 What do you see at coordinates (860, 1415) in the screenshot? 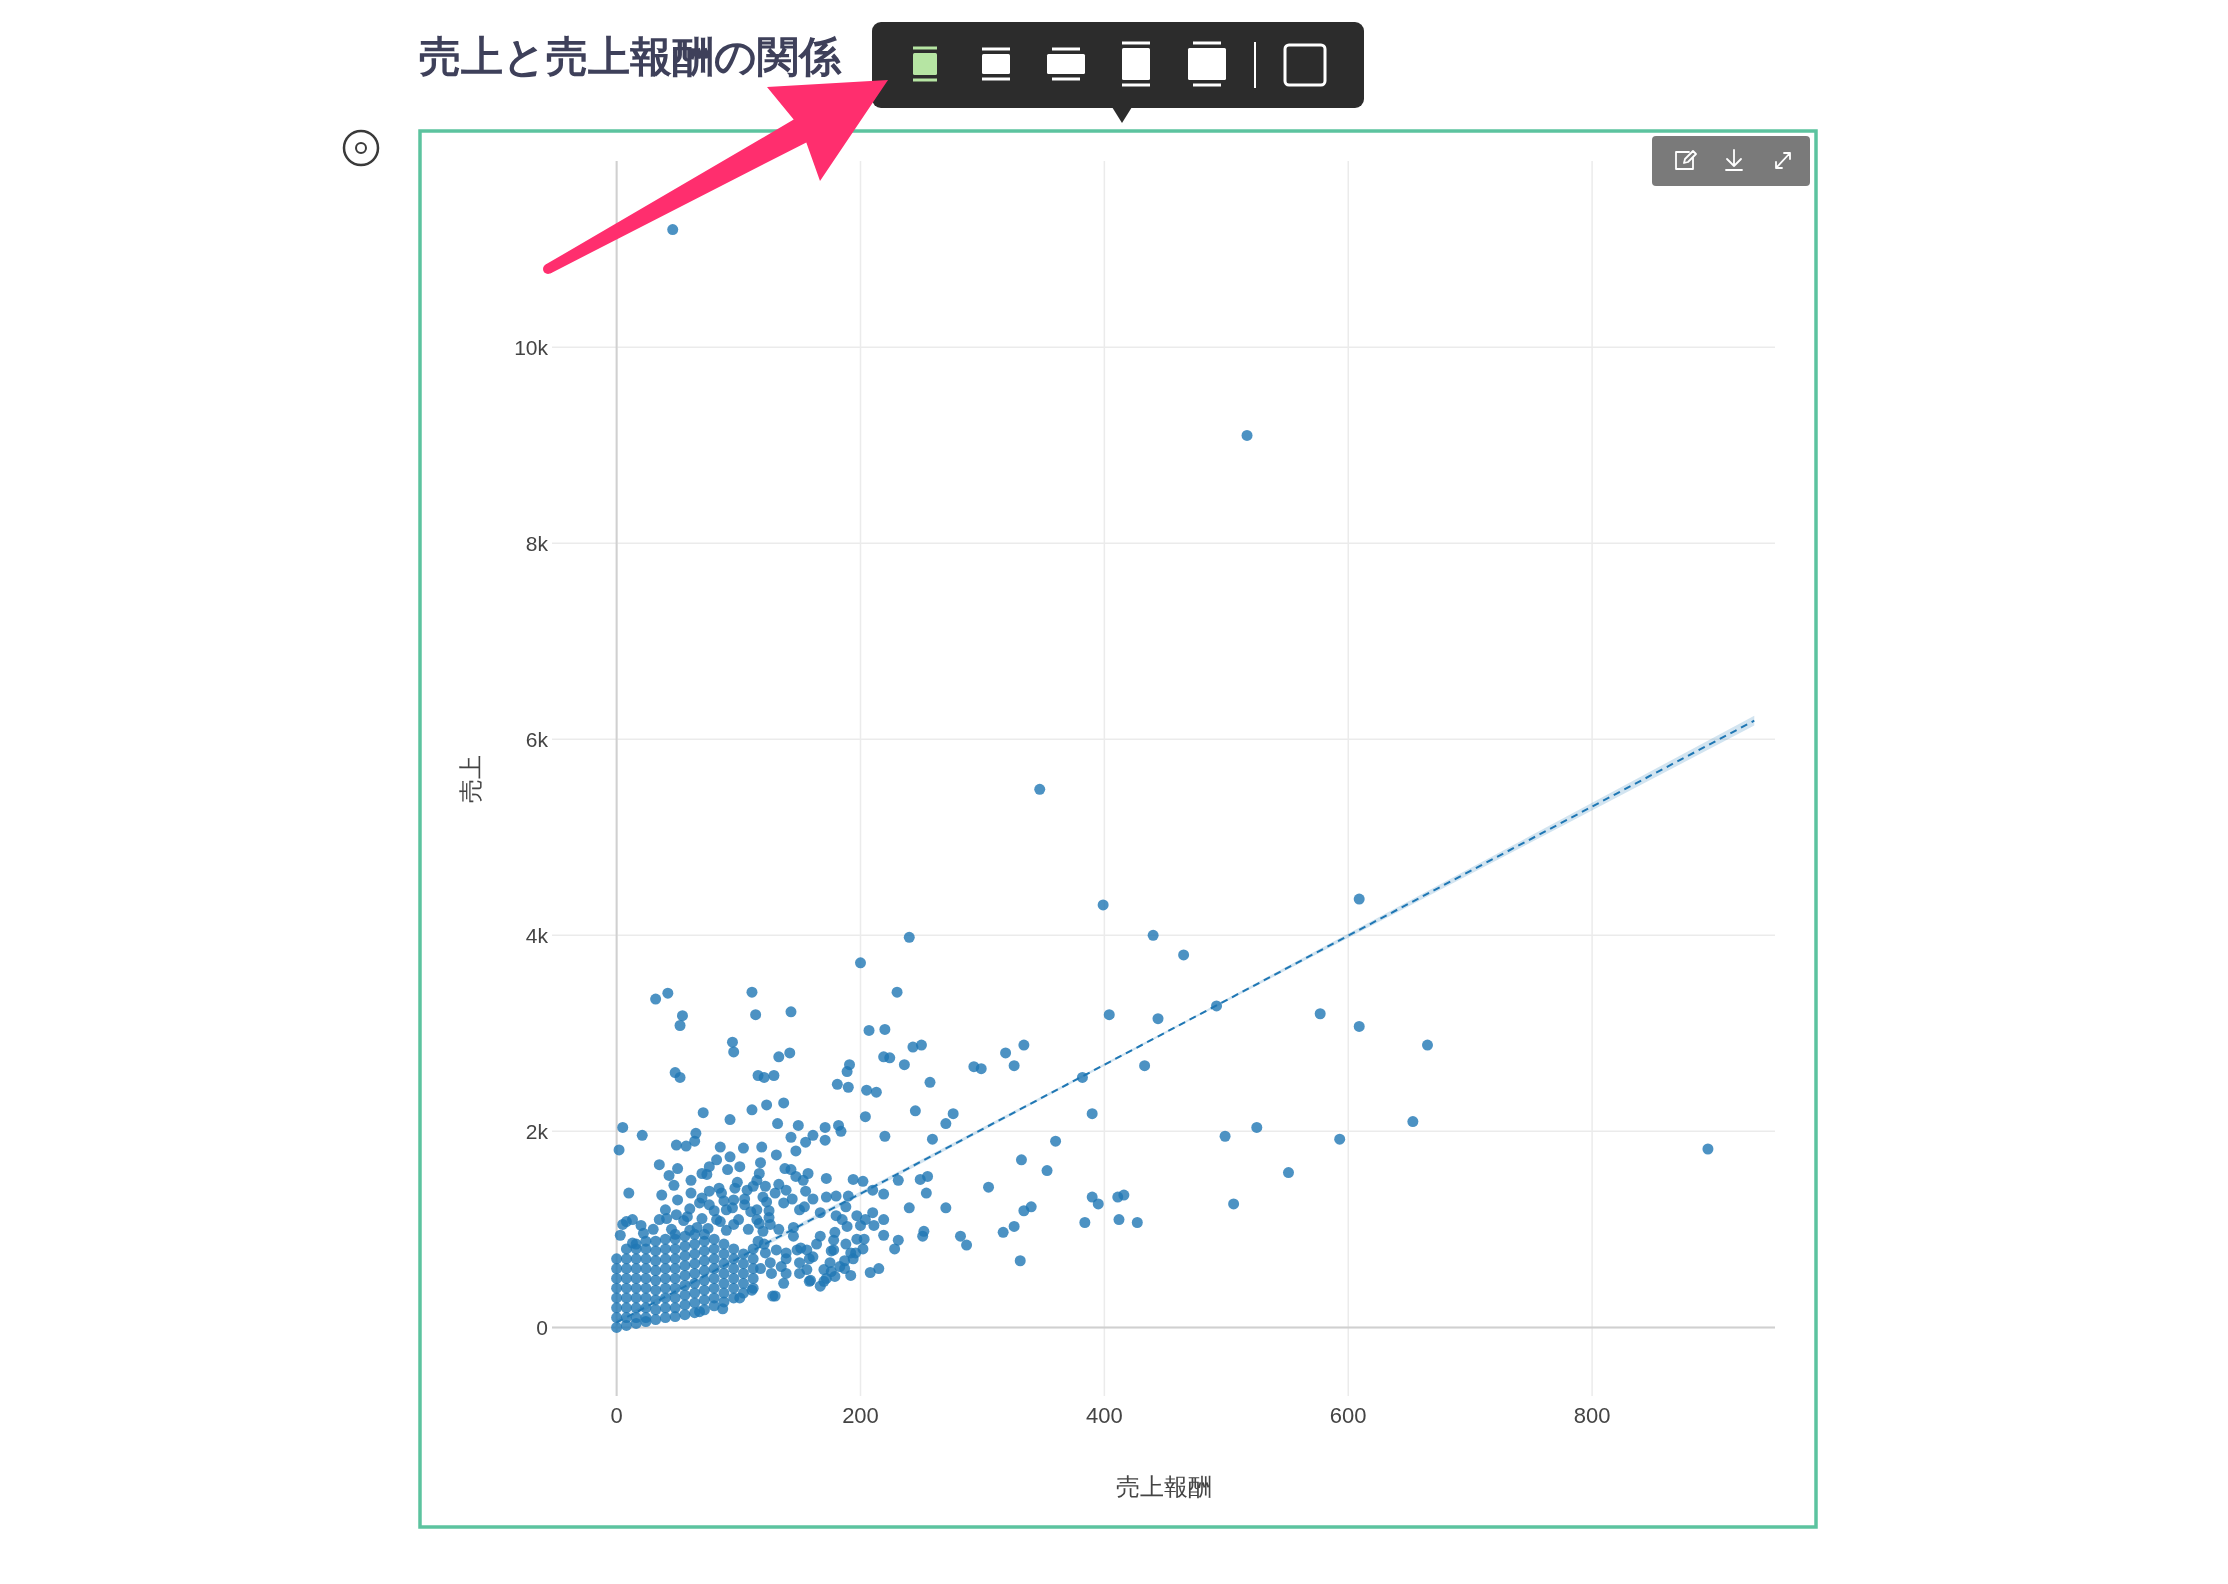
I see `x-tick-label: 200` at bounding box center [860, 1415].